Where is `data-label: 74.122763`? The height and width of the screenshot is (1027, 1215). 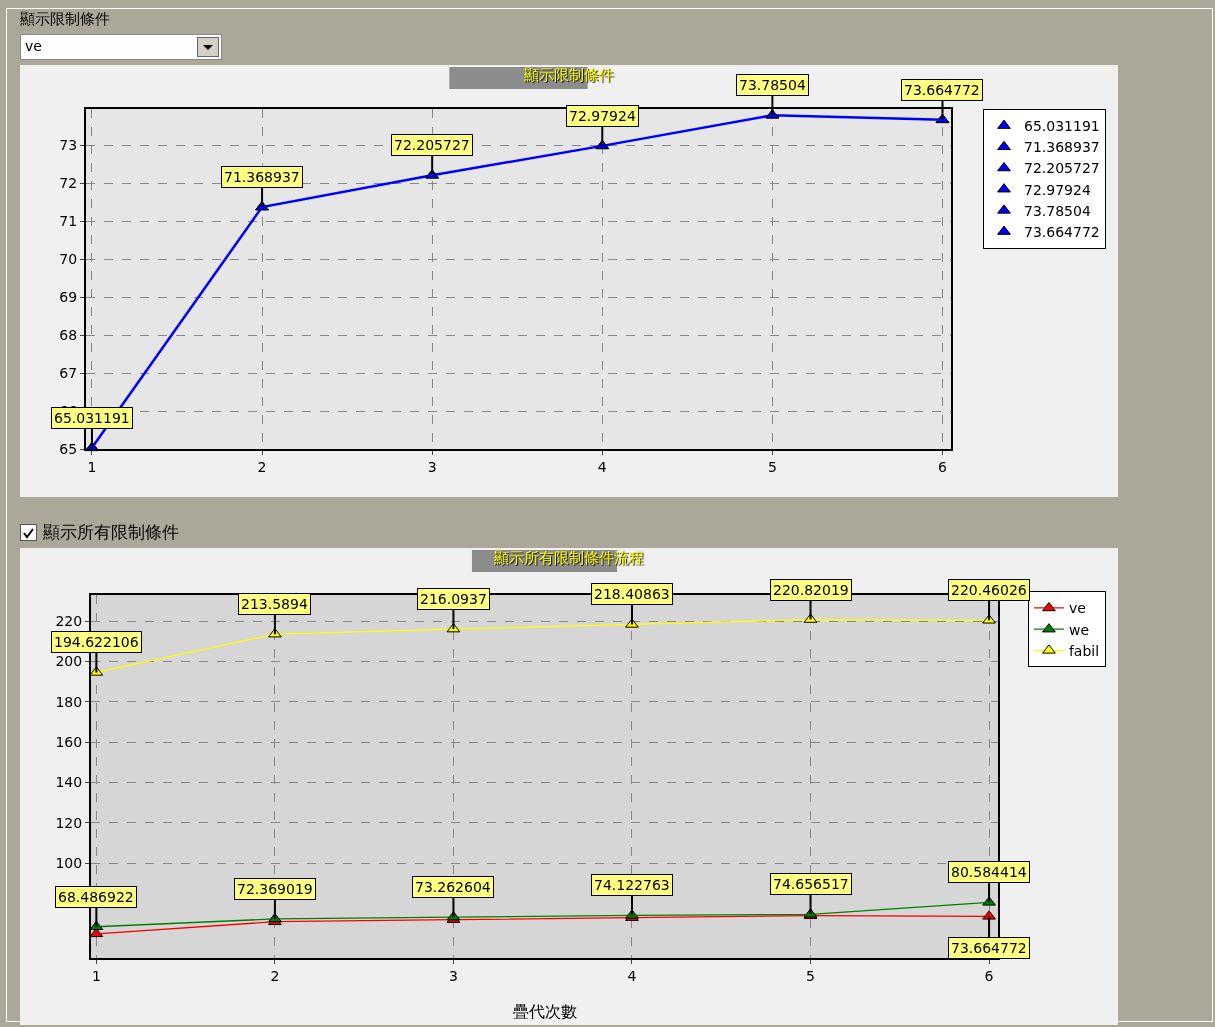
data-label: 74.122763 is located at coordinates (632, 885).